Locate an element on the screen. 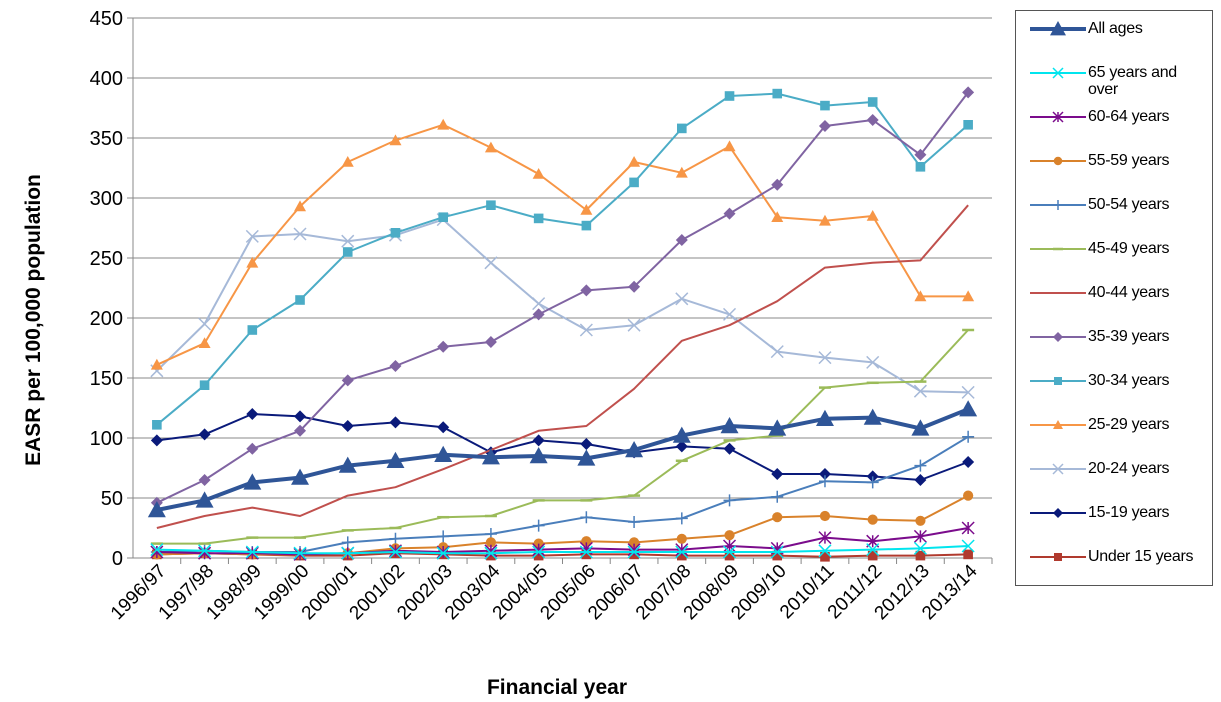  y-tick-label: 400 is located at coordinates (106, 79).